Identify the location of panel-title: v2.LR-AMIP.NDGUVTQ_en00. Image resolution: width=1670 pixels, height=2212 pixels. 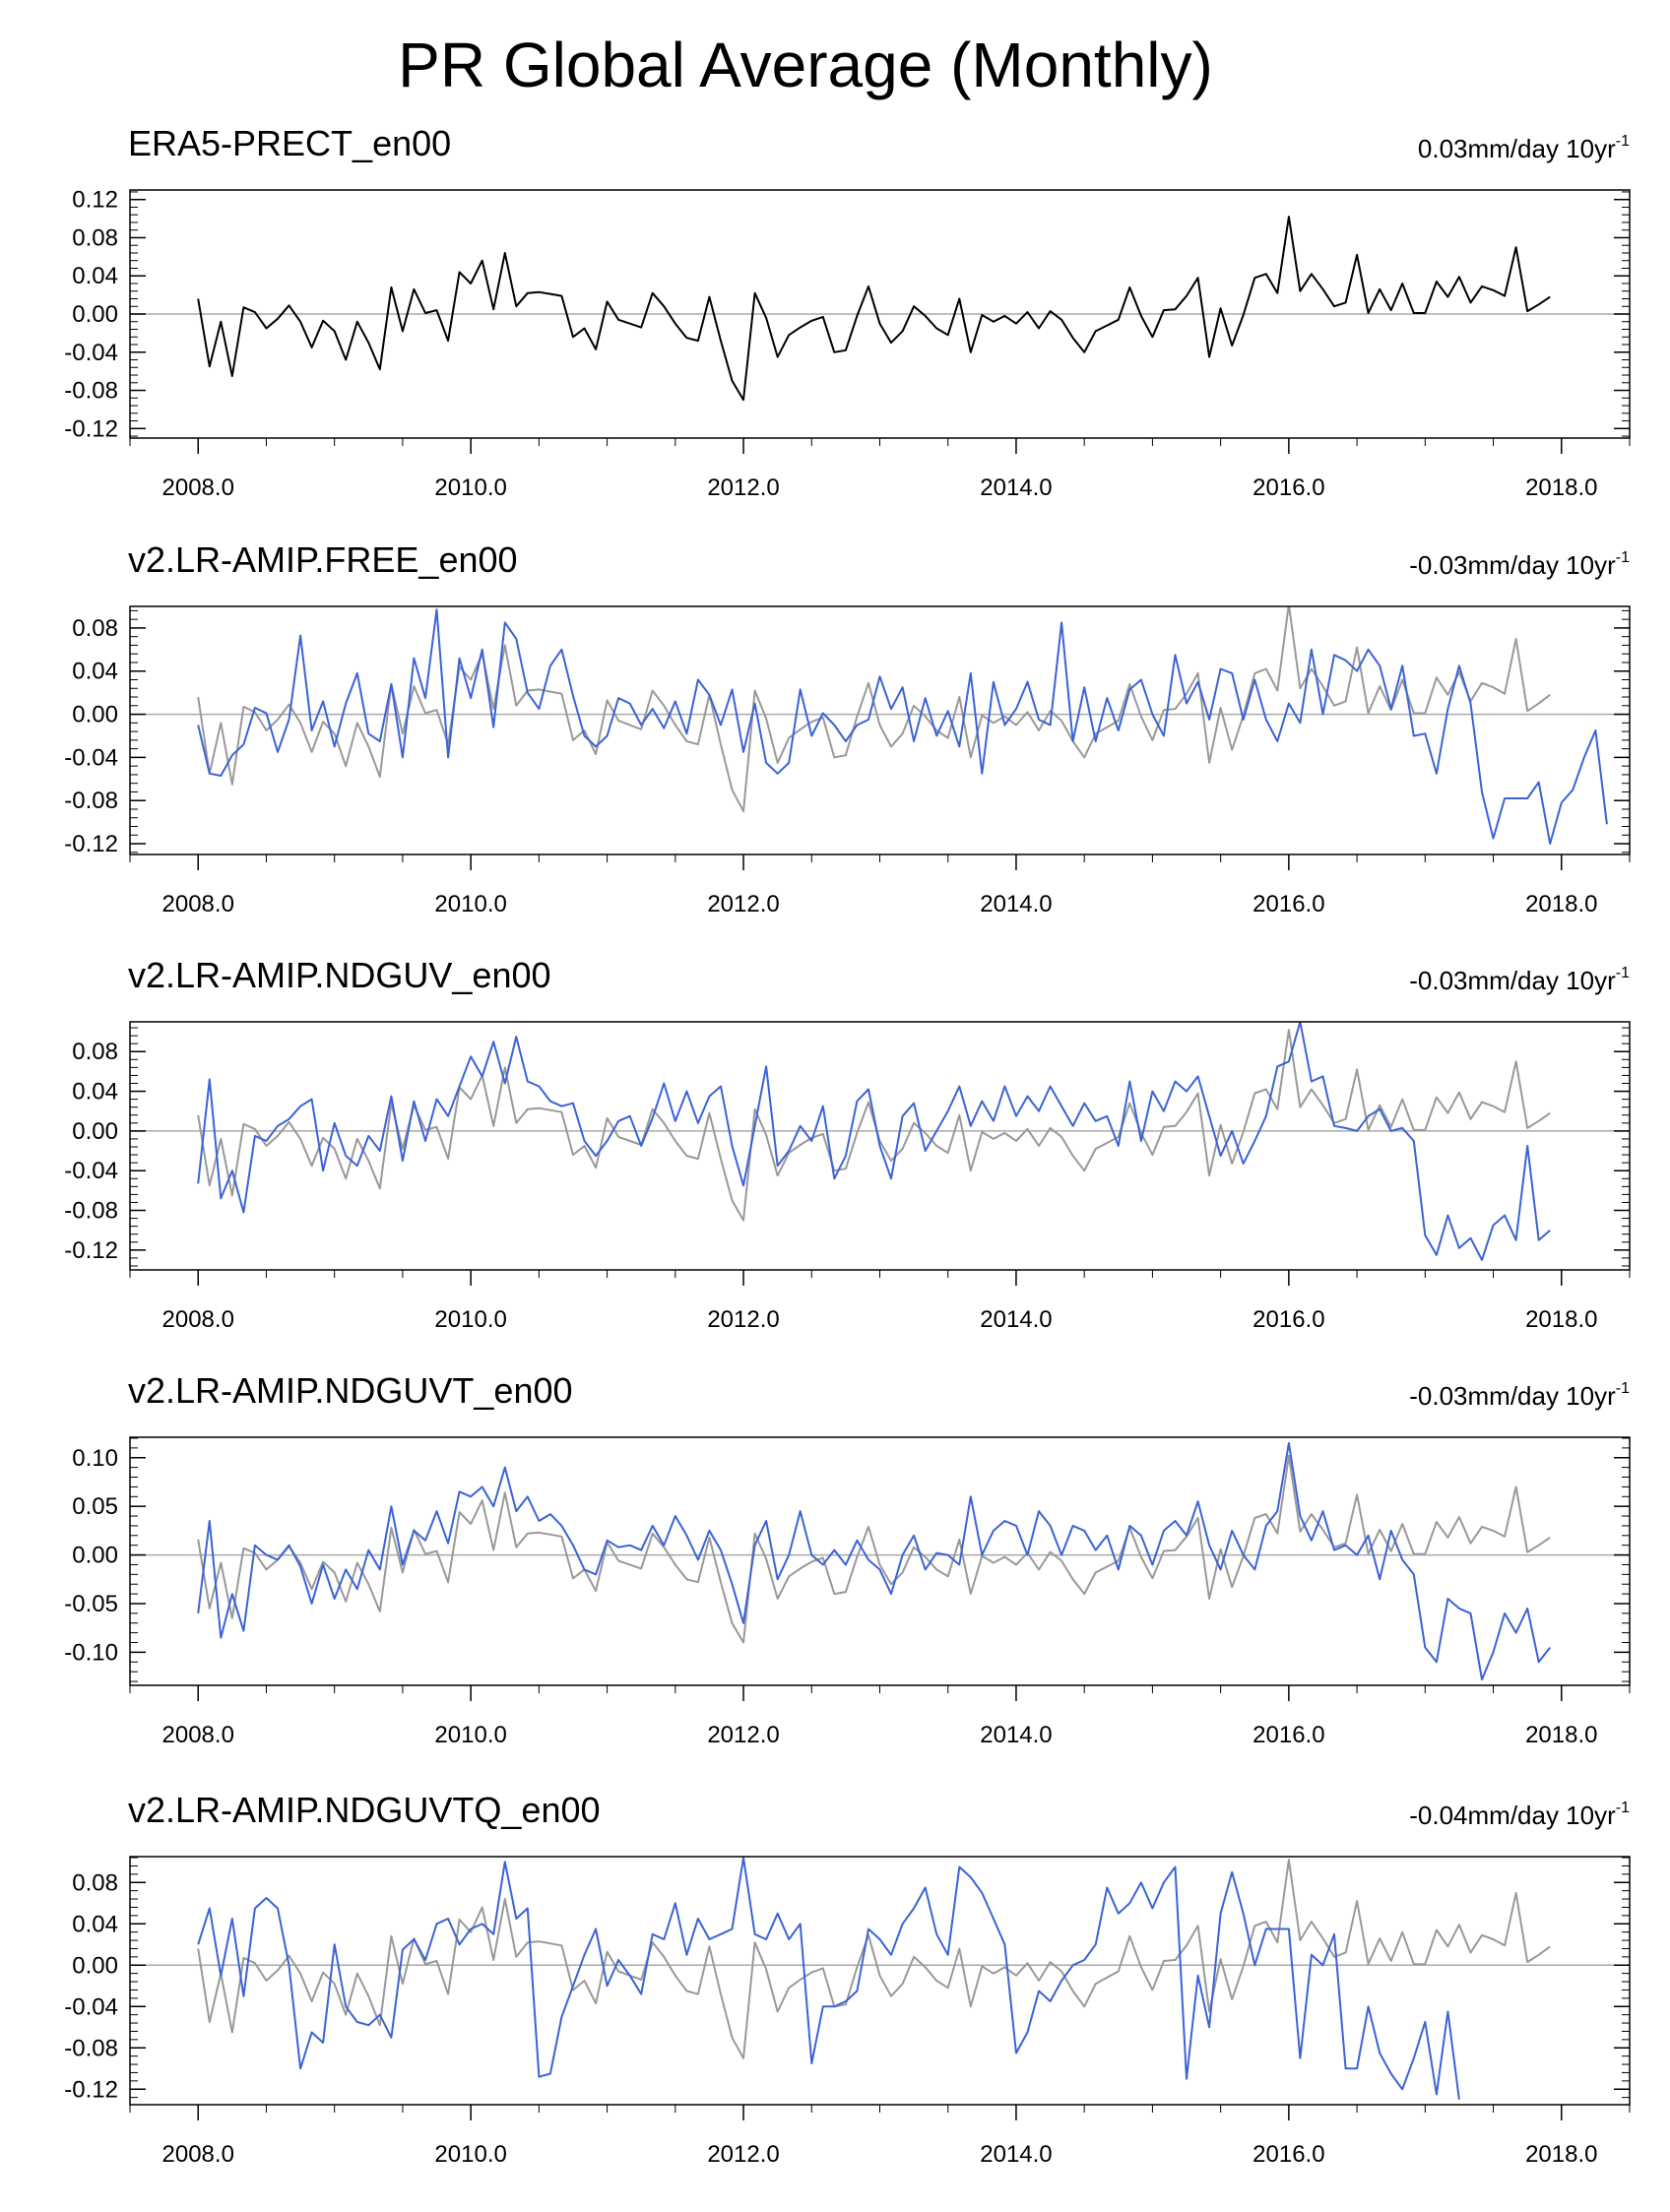
(364, 1810).